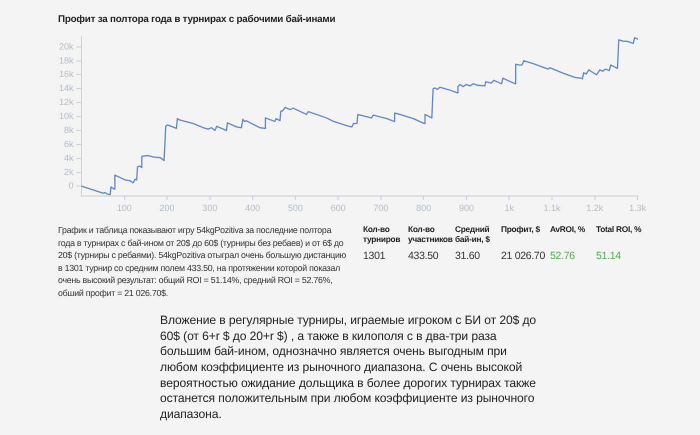 The width and height of the screenshot is (700, 435). Describe the element at coordinates (619, 229) in the screenshot. I see `text: Total ROI, %` at that location.